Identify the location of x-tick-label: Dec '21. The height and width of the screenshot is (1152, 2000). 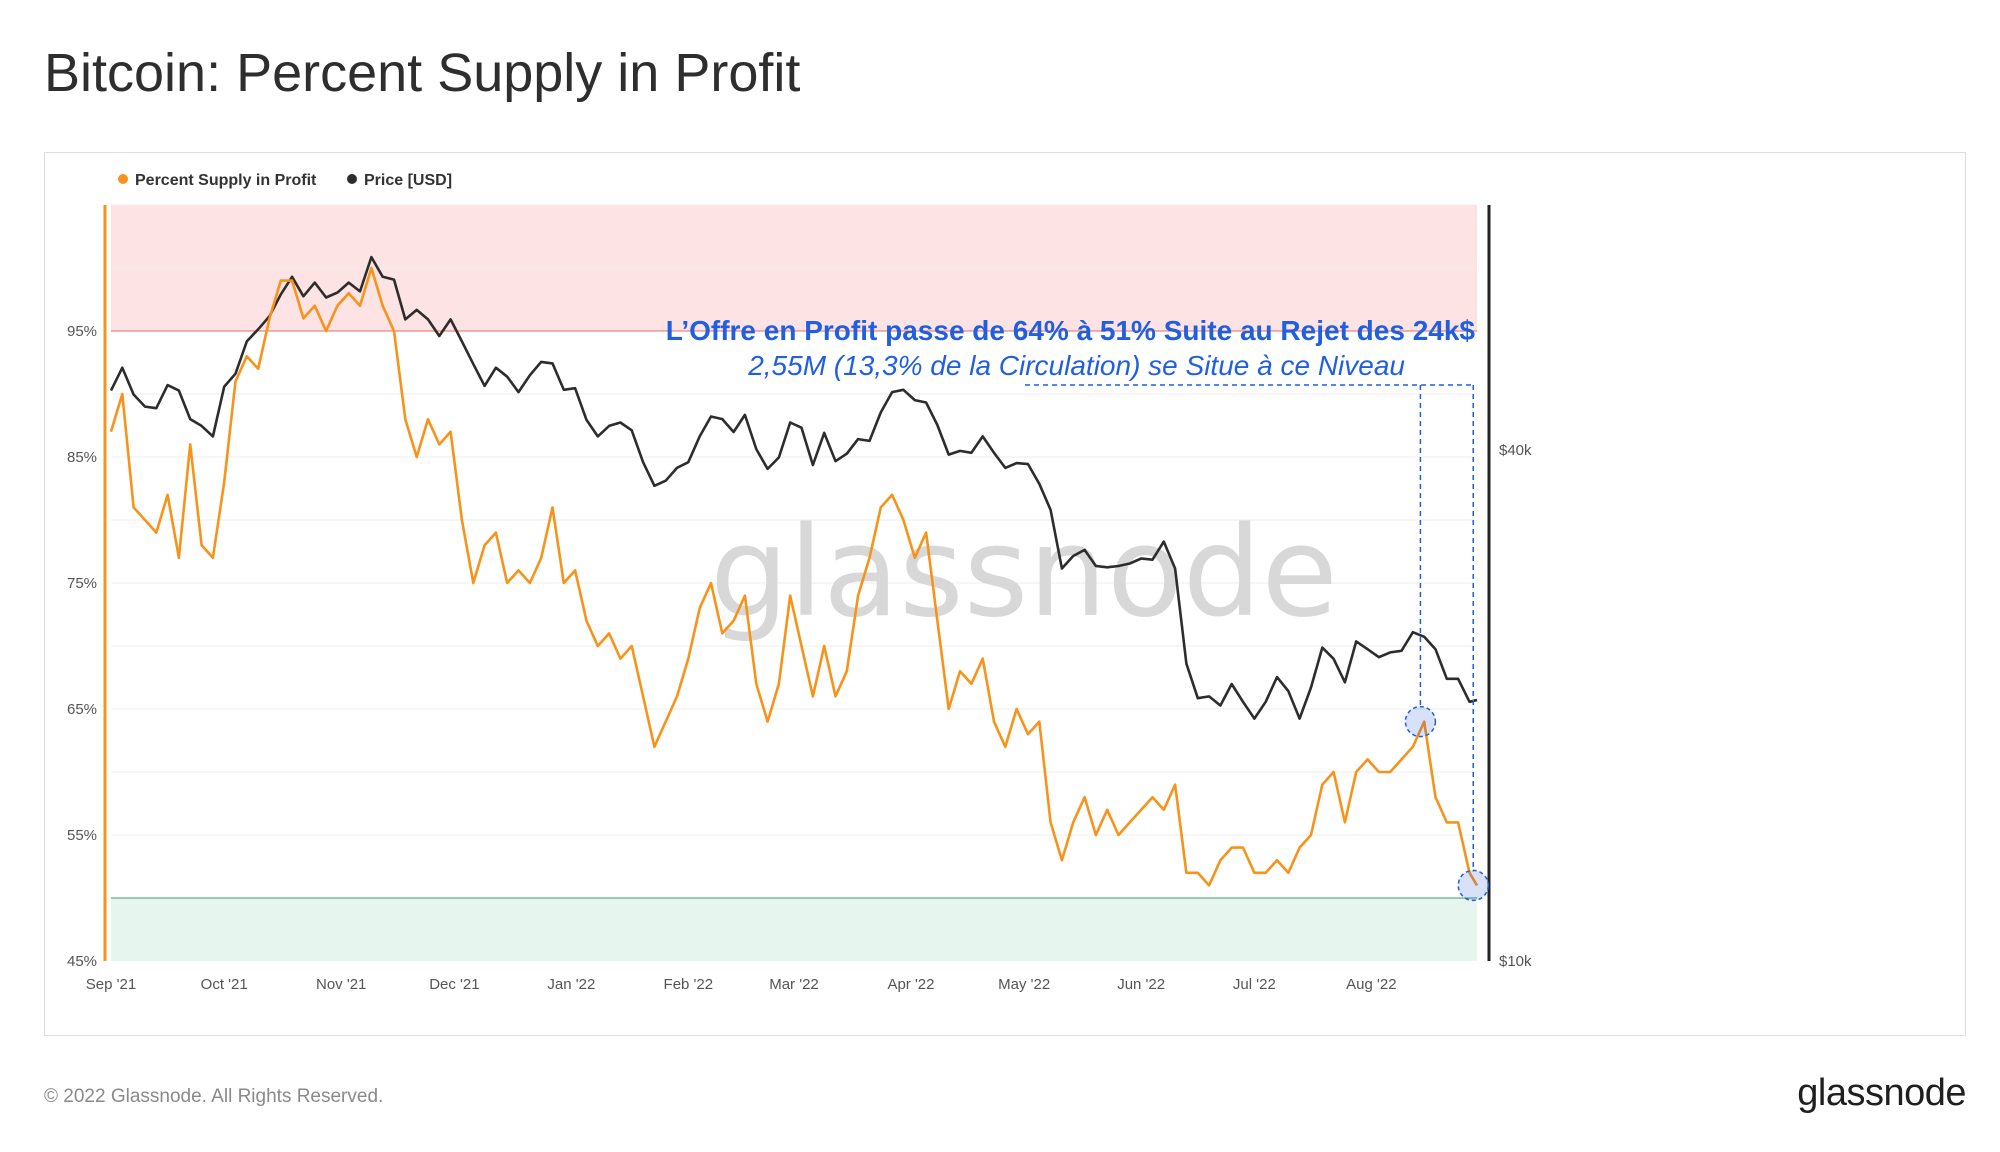
(454, 984).